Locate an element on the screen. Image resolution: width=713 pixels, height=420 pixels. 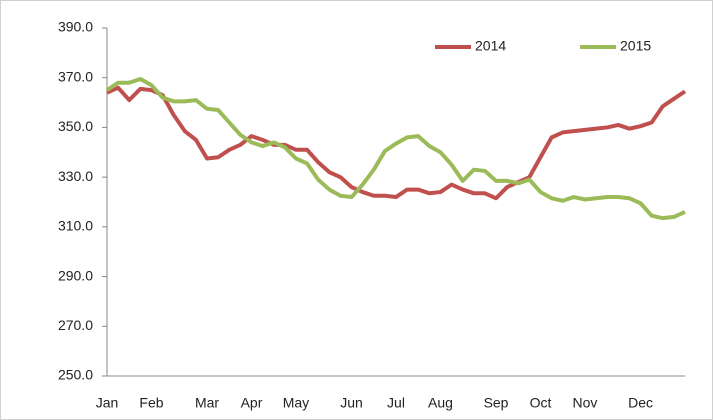
x-tick-label: Dec is located at coordinates (640, 403).